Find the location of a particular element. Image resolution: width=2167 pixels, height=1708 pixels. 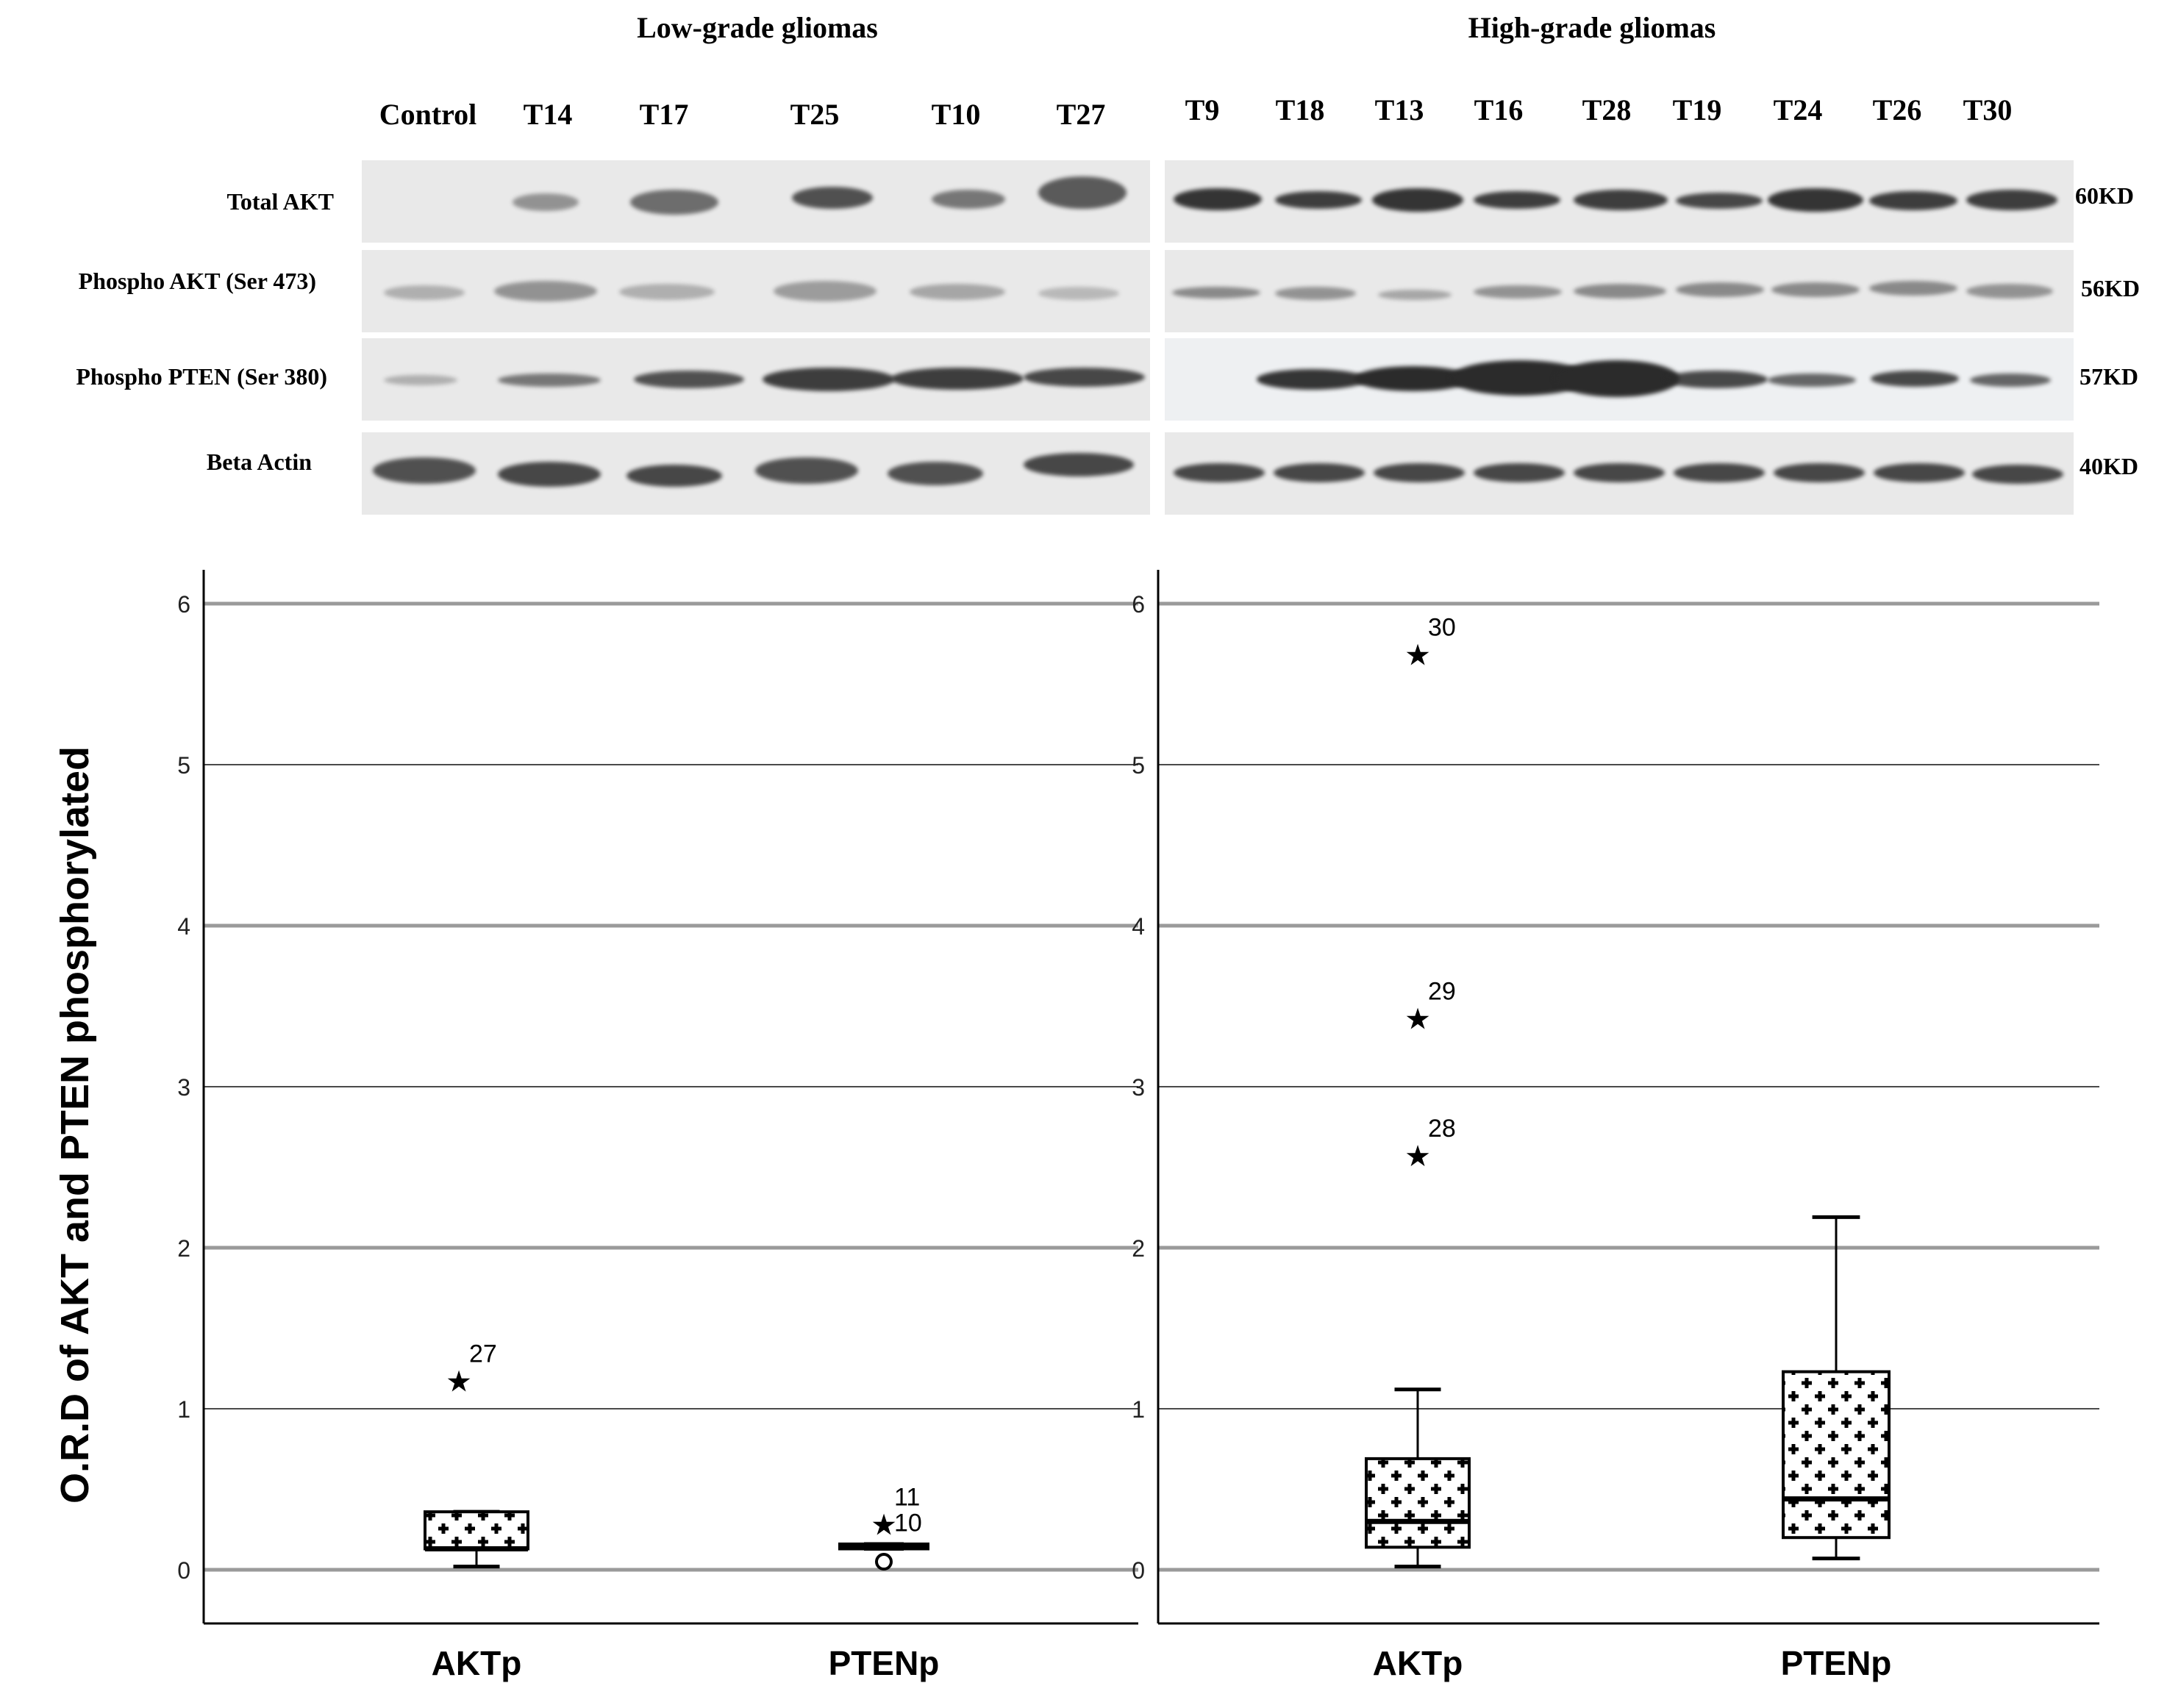

blot-strip-phospho-akt-low is located at coordinates (756, 291).